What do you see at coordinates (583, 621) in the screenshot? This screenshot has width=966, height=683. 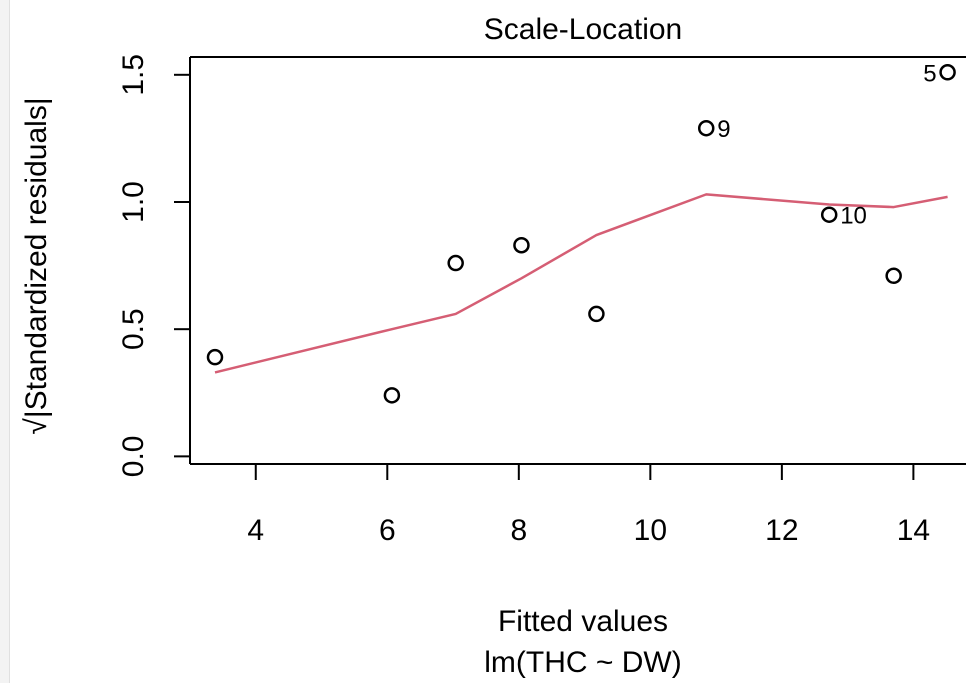 I see `x-axis-label: Fitted values` at bounding box center [583, 621].